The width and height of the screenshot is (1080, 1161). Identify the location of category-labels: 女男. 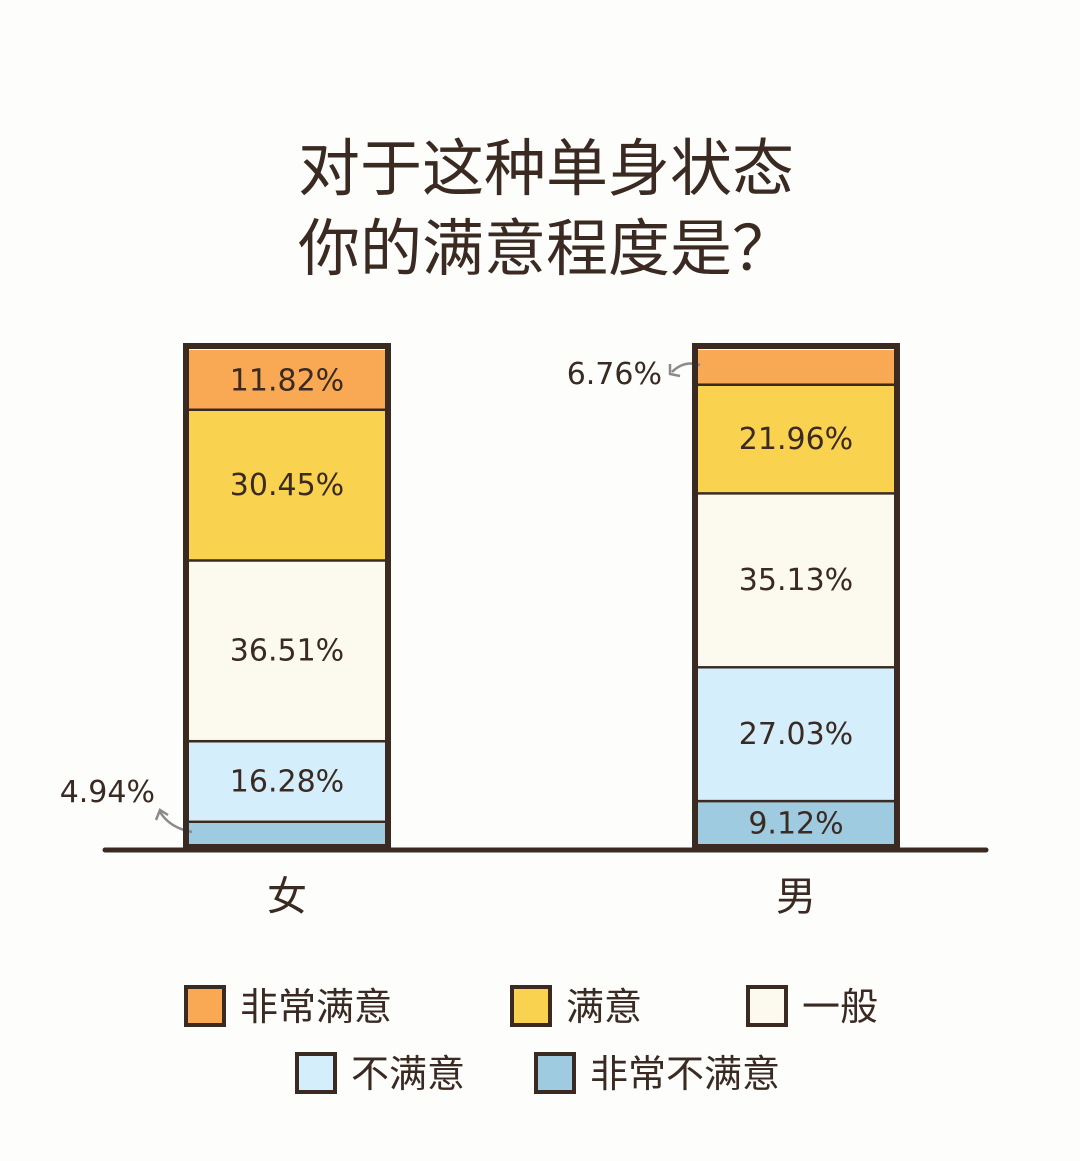
(541, 897).